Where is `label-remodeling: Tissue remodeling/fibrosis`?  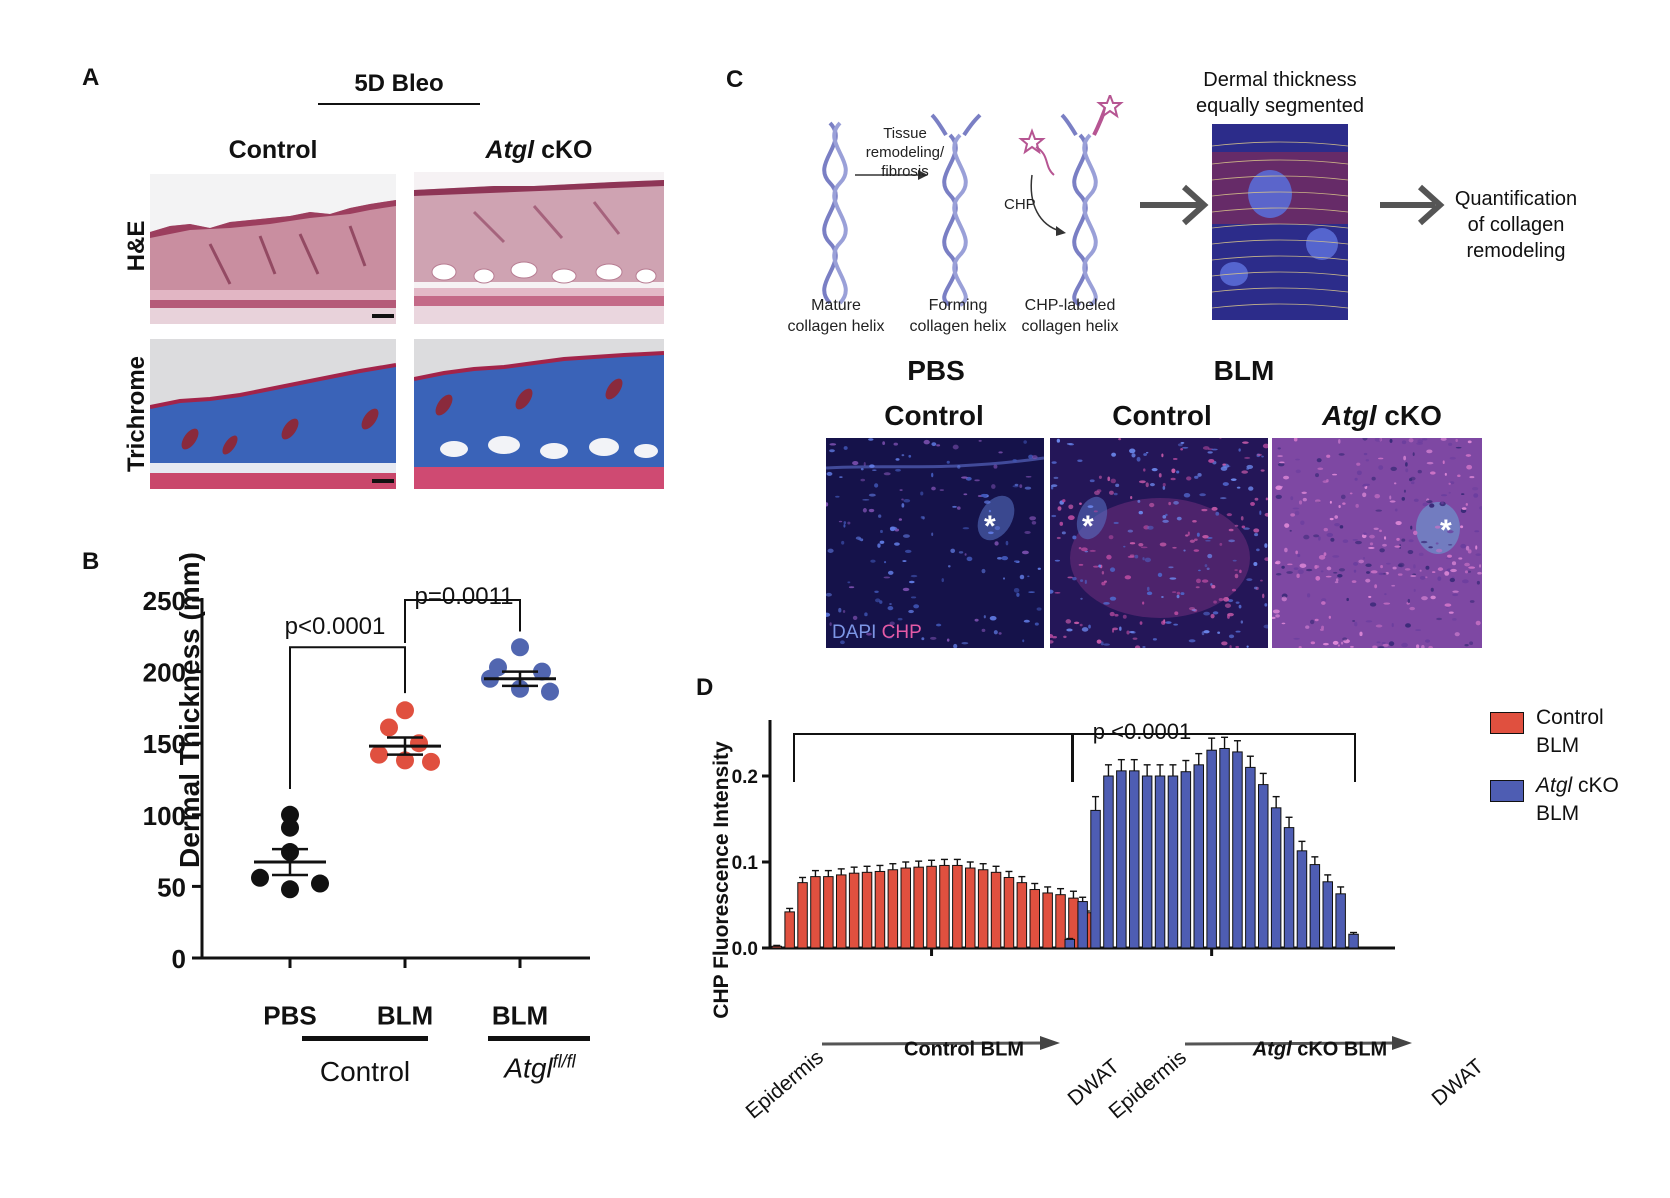
label-remodeling: Tissue remodeling/fibrosis is located at coordinates (905, 152).